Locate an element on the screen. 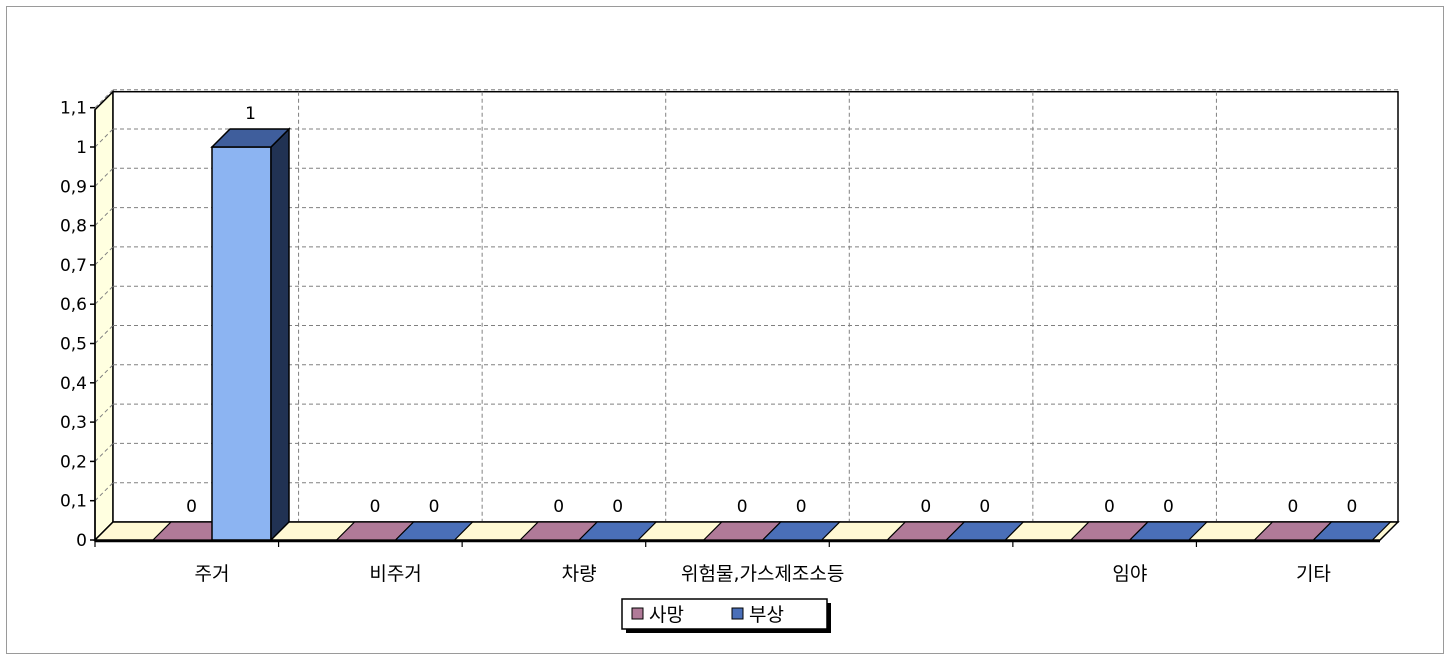 The height and width of the screenshot is (662, 1452). x-tick-label: 비주거 is located at coordinates (395, 574).